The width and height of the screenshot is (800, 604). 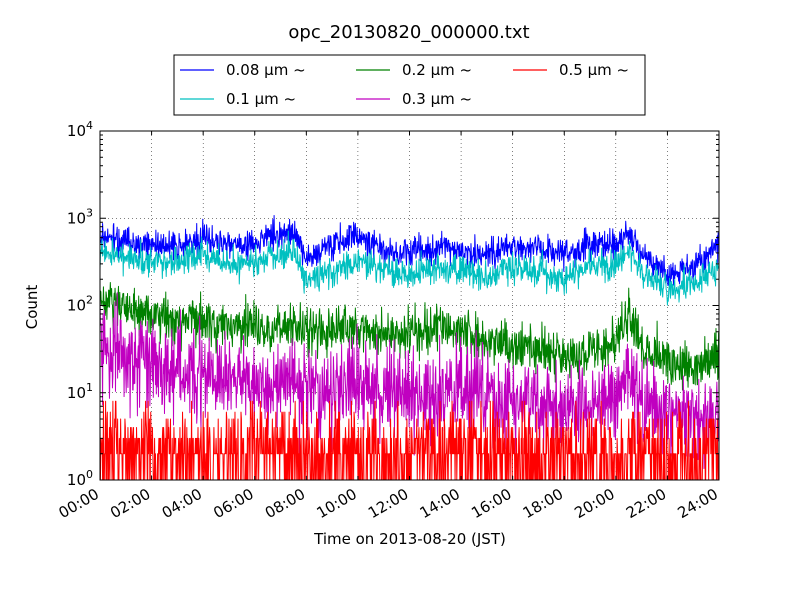 What do you see at coordinates (409, 539) in the screenshot?
I see `x-axis-label: Time on 2013-08-20 (JST)` at bounding box center [409, 539].